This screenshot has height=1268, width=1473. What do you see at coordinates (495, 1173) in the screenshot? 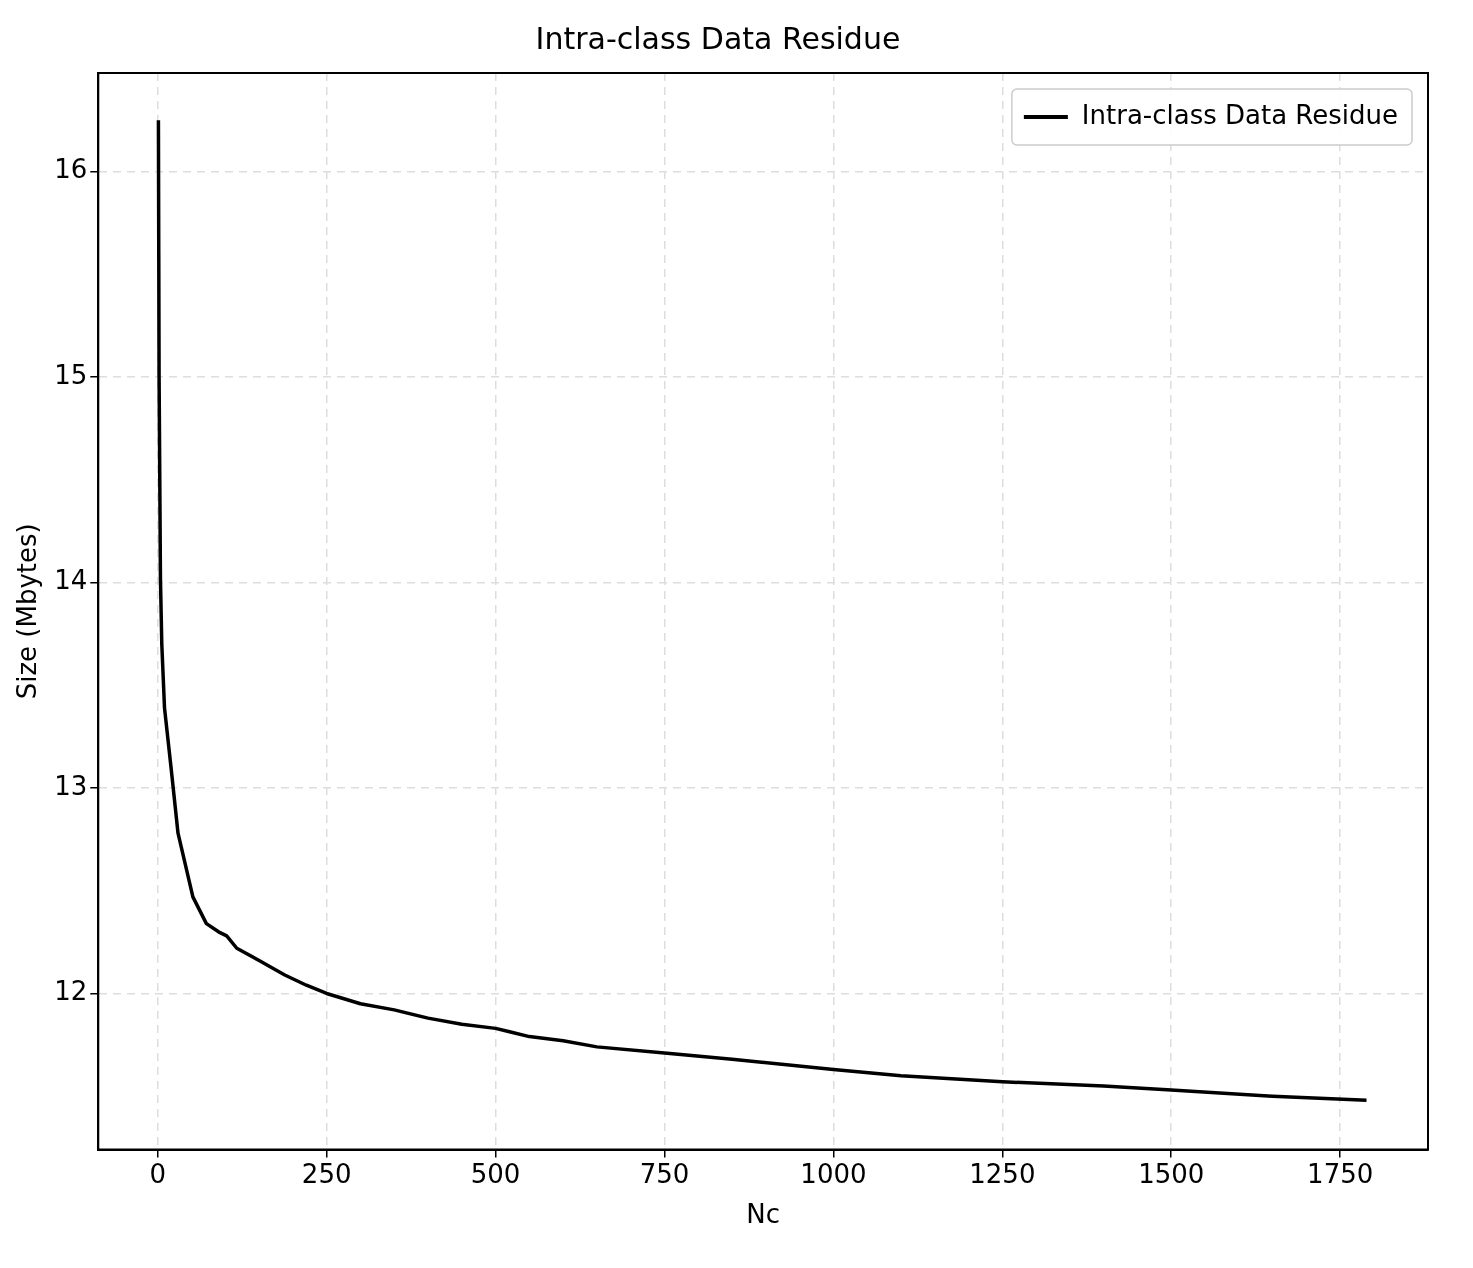
I see `x-tick-label: 500` at bounding box center [495, 1173].